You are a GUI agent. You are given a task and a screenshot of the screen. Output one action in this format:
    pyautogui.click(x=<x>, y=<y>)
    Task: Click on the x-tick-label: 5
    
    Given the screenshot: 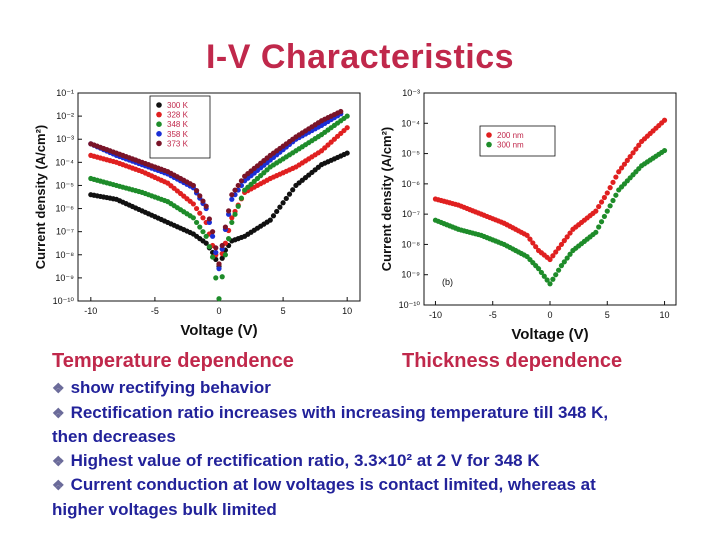 What is the action you would take?
    pyautogui.click(x=283, y=311)
    